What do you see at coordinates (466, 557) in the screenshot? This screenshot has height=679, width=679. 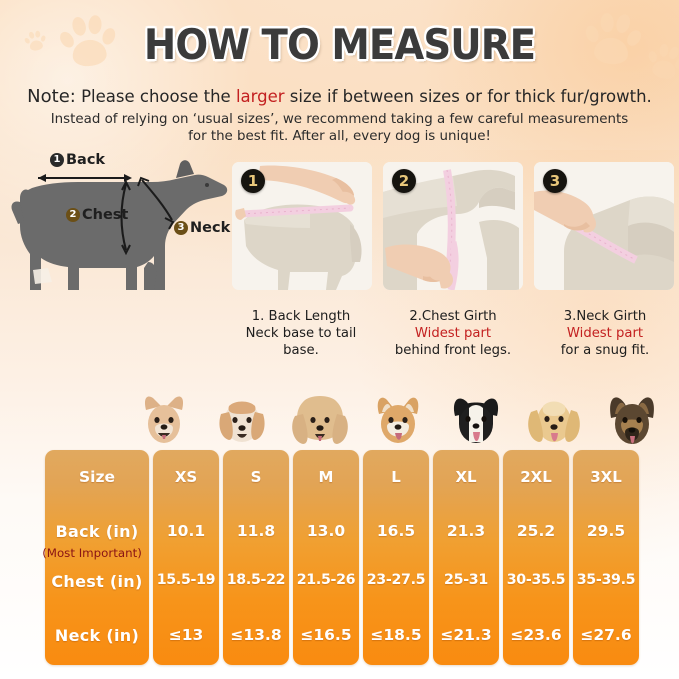 I see `table-column-xl: XL 21.3 25-31 ≤21.3` at bounding box center [466, 557].